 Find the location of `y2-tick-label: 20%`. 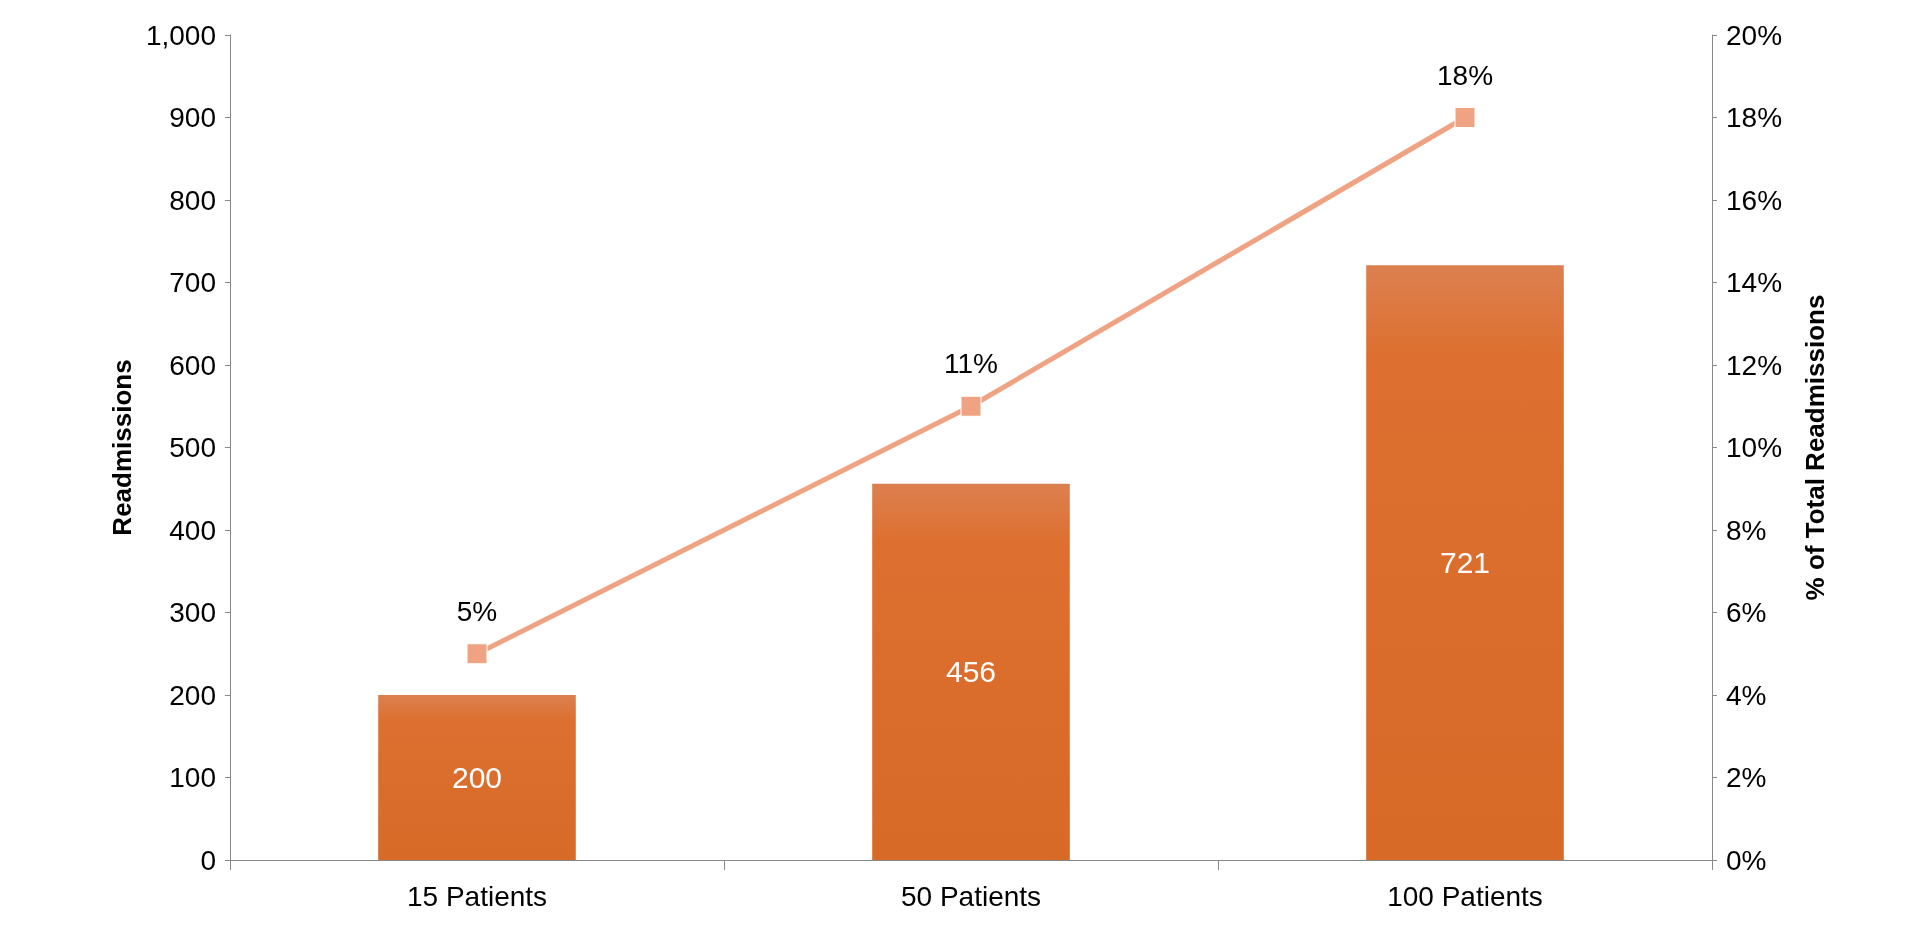

y2-tick-label: 20% is located at coordinates (1754, 35).